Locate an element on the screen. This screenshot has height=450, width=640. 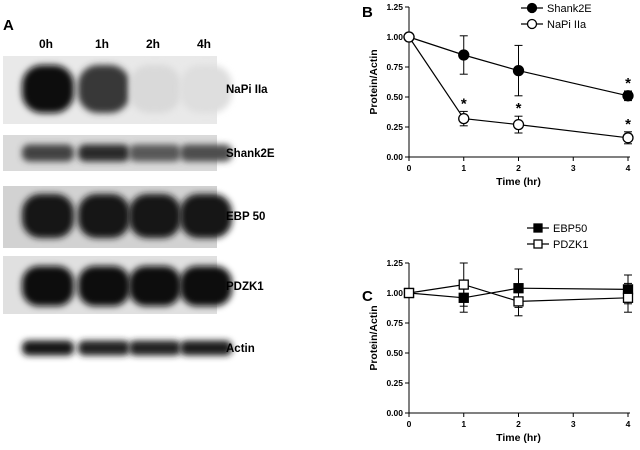
blot-label: EBP 50 is located at coordinates (245, 217).